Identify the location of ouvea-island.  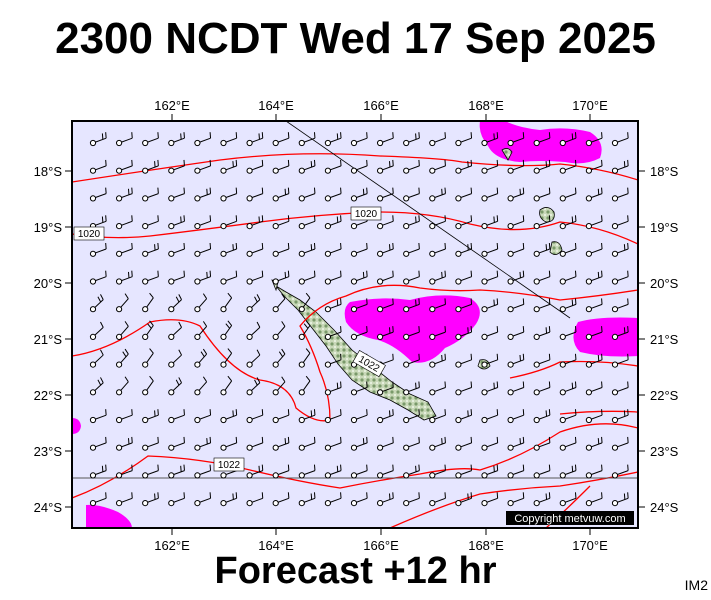
(507, 154).